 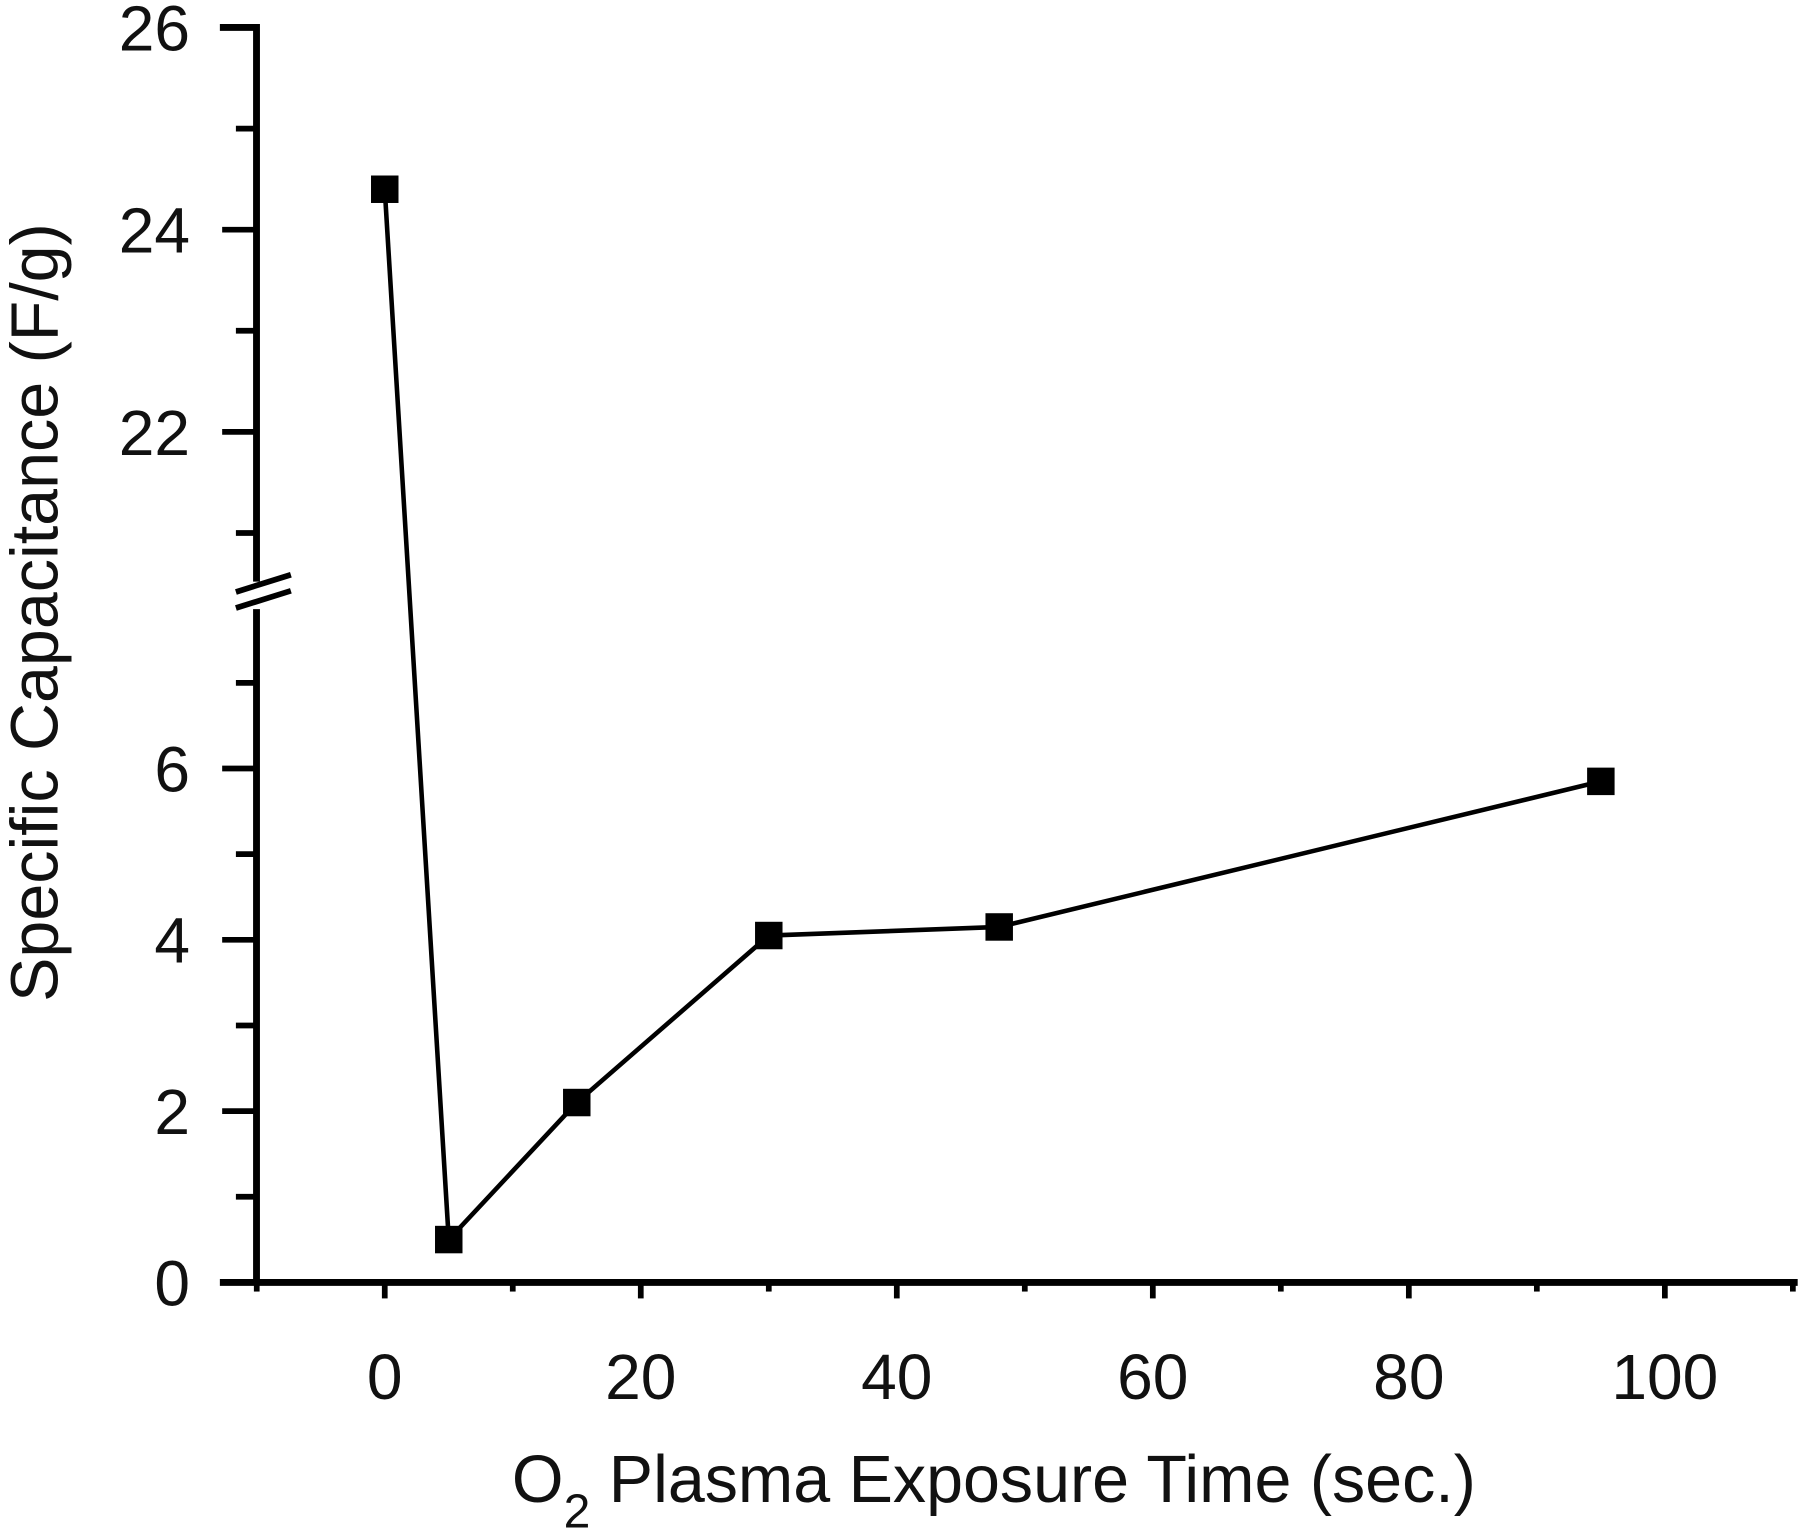 I want to click on y-tick-label: 2, so click(x=172, y=1112).